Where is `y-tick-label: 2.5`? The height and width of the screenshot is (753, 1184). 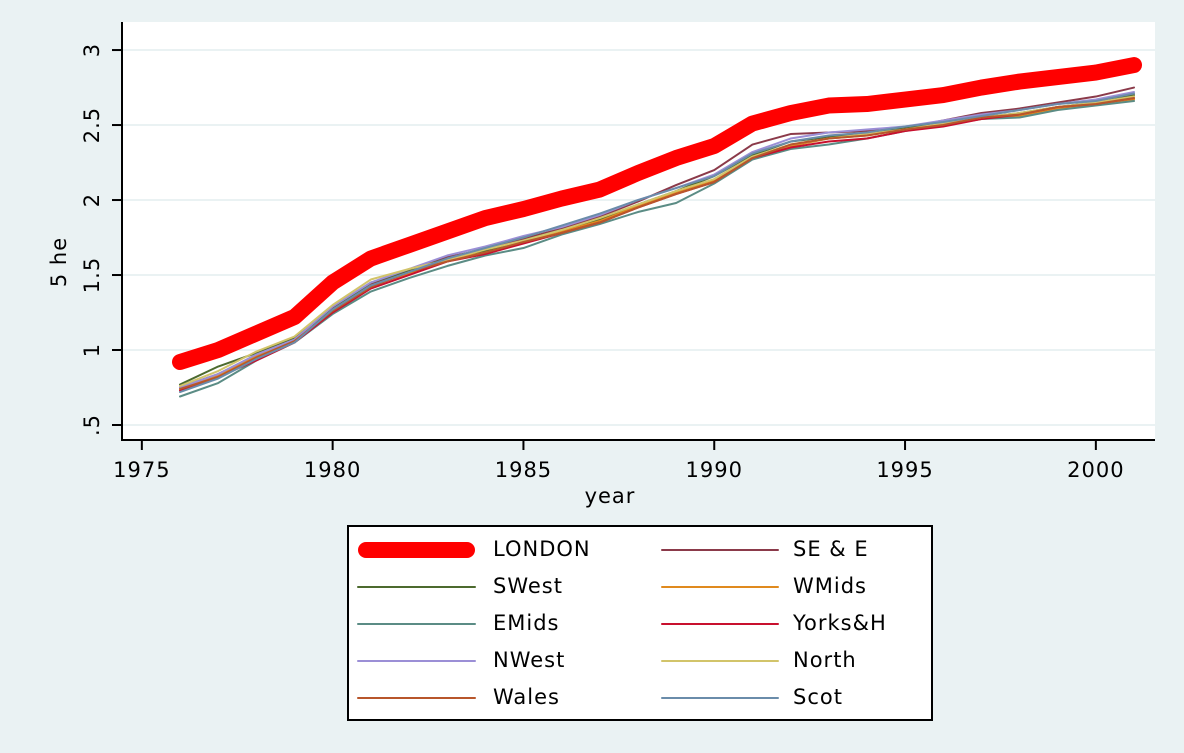 y-tick-label: 2.5 is located at coordinates (92, 125).